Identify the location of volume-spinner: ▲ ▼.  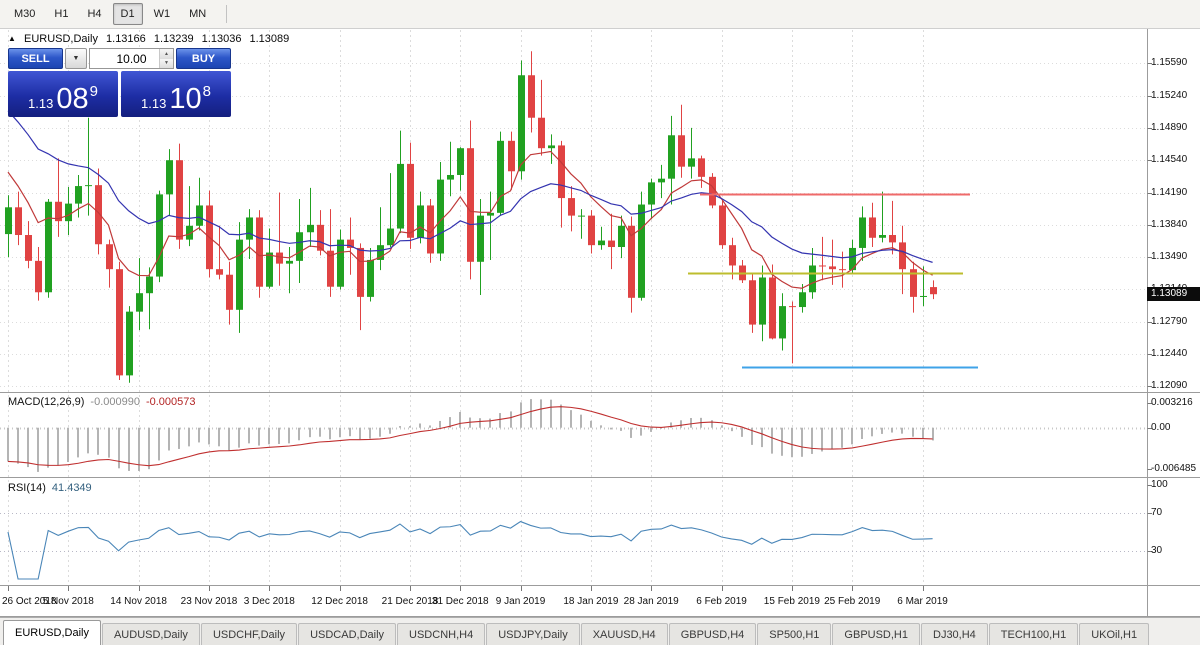
(166, 58).